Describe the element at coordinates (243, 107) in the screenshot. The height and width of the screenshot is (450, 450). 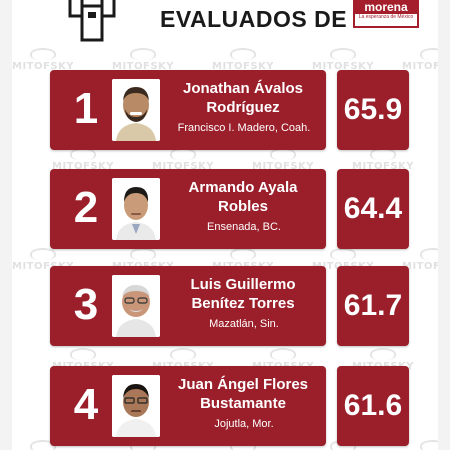
I see `candidate-name-line2: Rodríguez` at that location.